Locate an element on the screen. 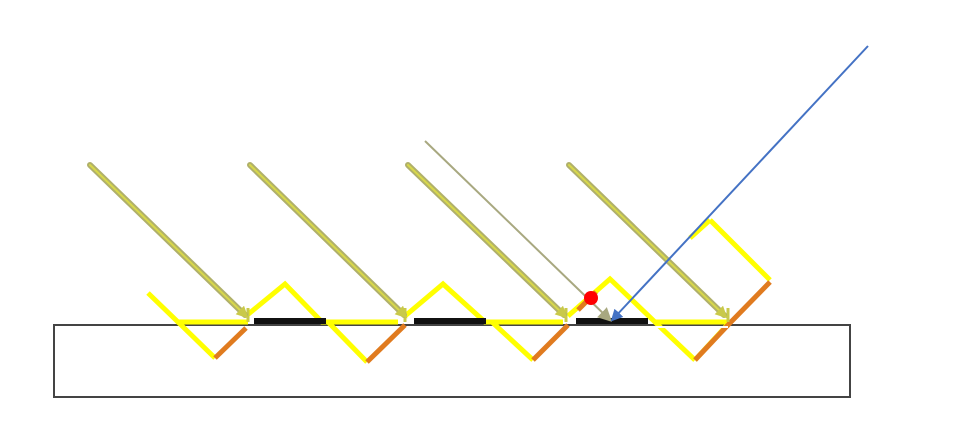  red-dot-marker is located at coordinates (591, 298).